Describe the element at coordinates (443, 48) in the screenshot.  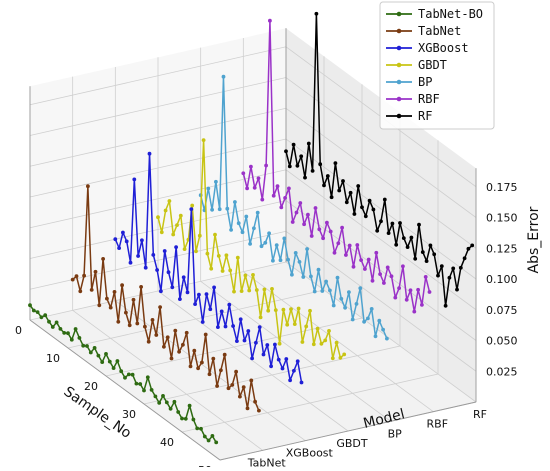
I see `legend-label: XGBoost` at that location.